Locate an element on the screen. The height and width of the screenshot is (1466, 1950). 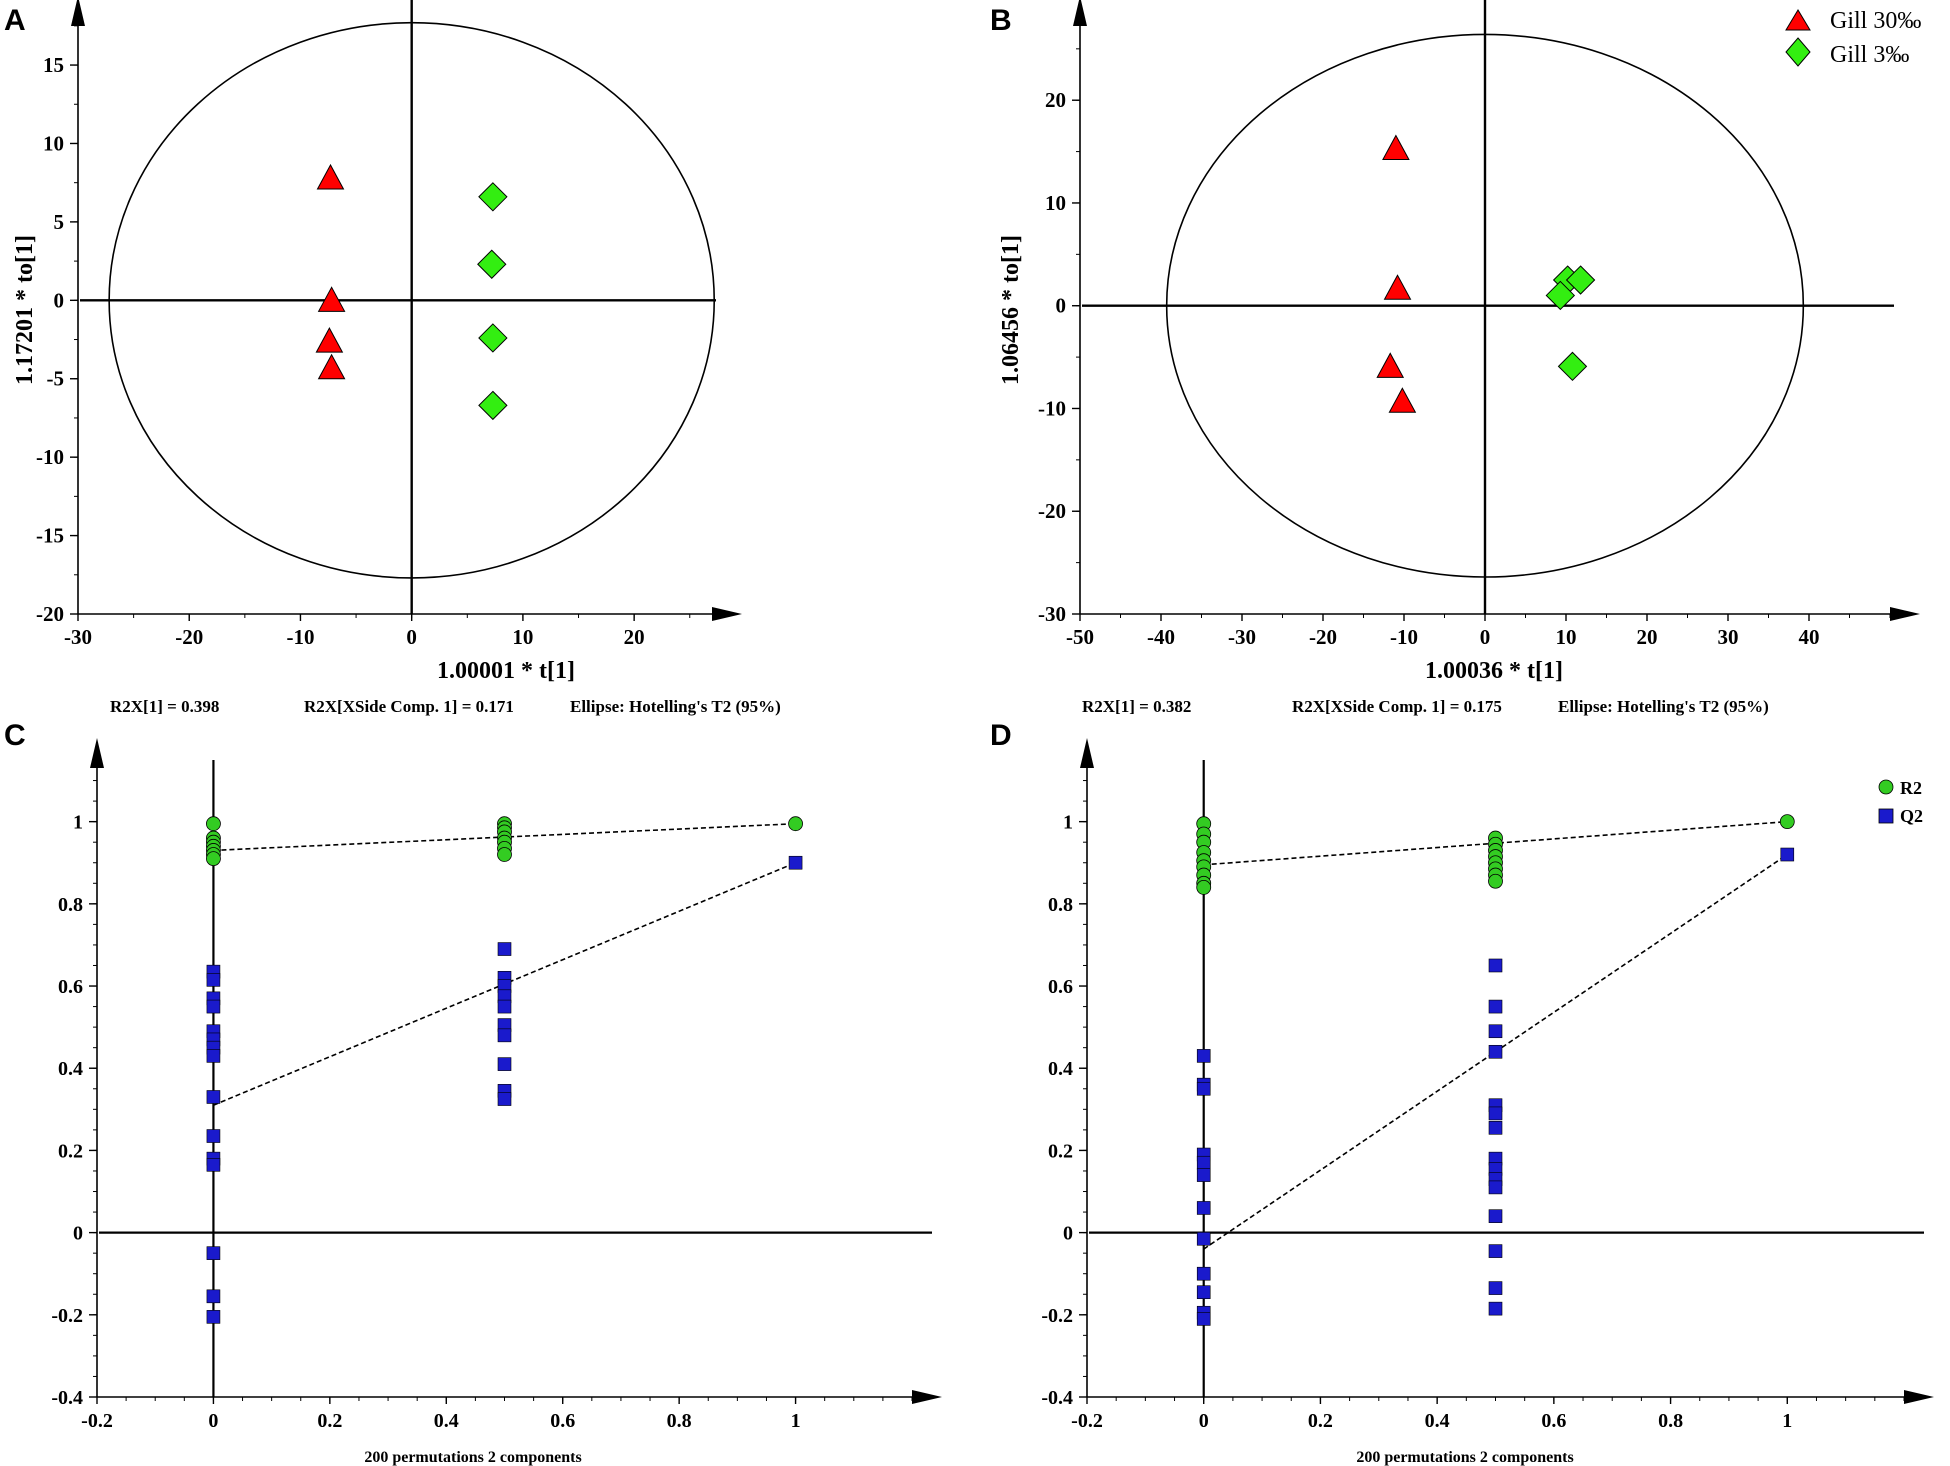
y-tick-label: -0.2 is located at coordinates (1057, 1316).